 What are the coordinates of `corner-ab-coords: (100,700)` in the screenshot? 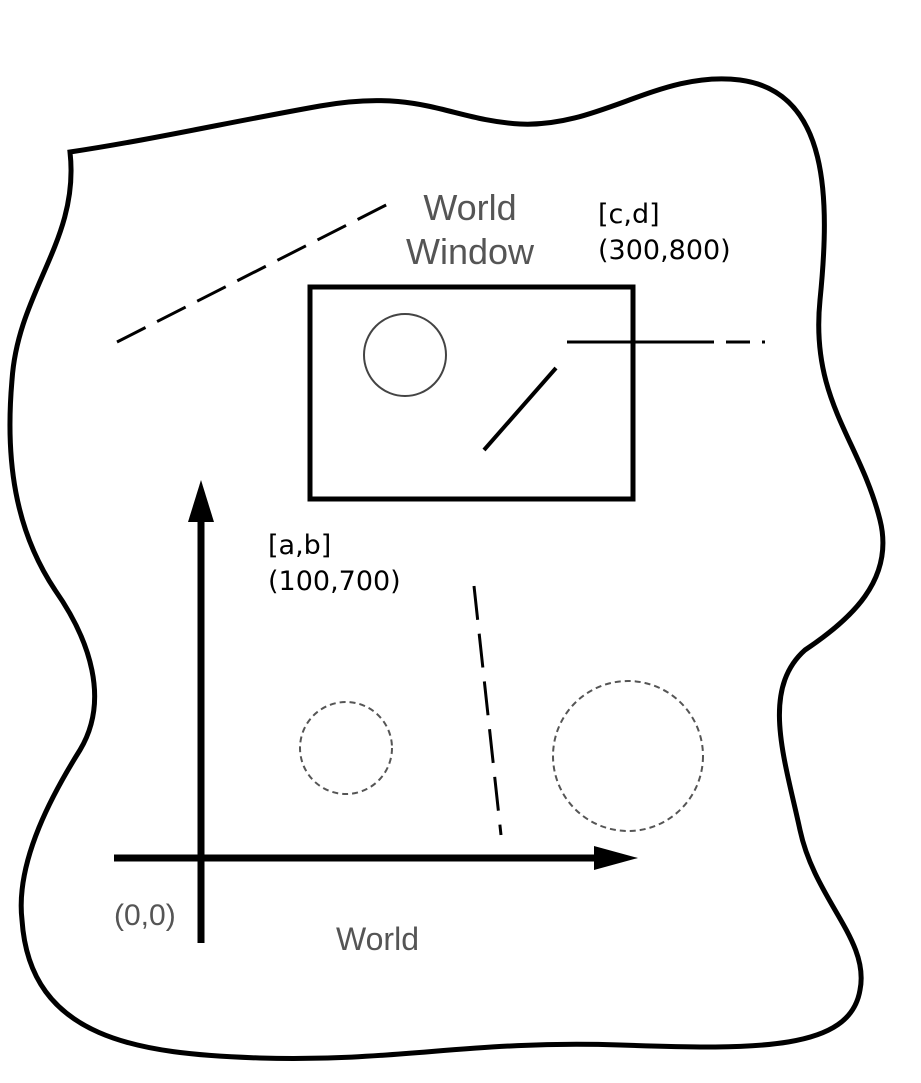 It's located at (334, 581).